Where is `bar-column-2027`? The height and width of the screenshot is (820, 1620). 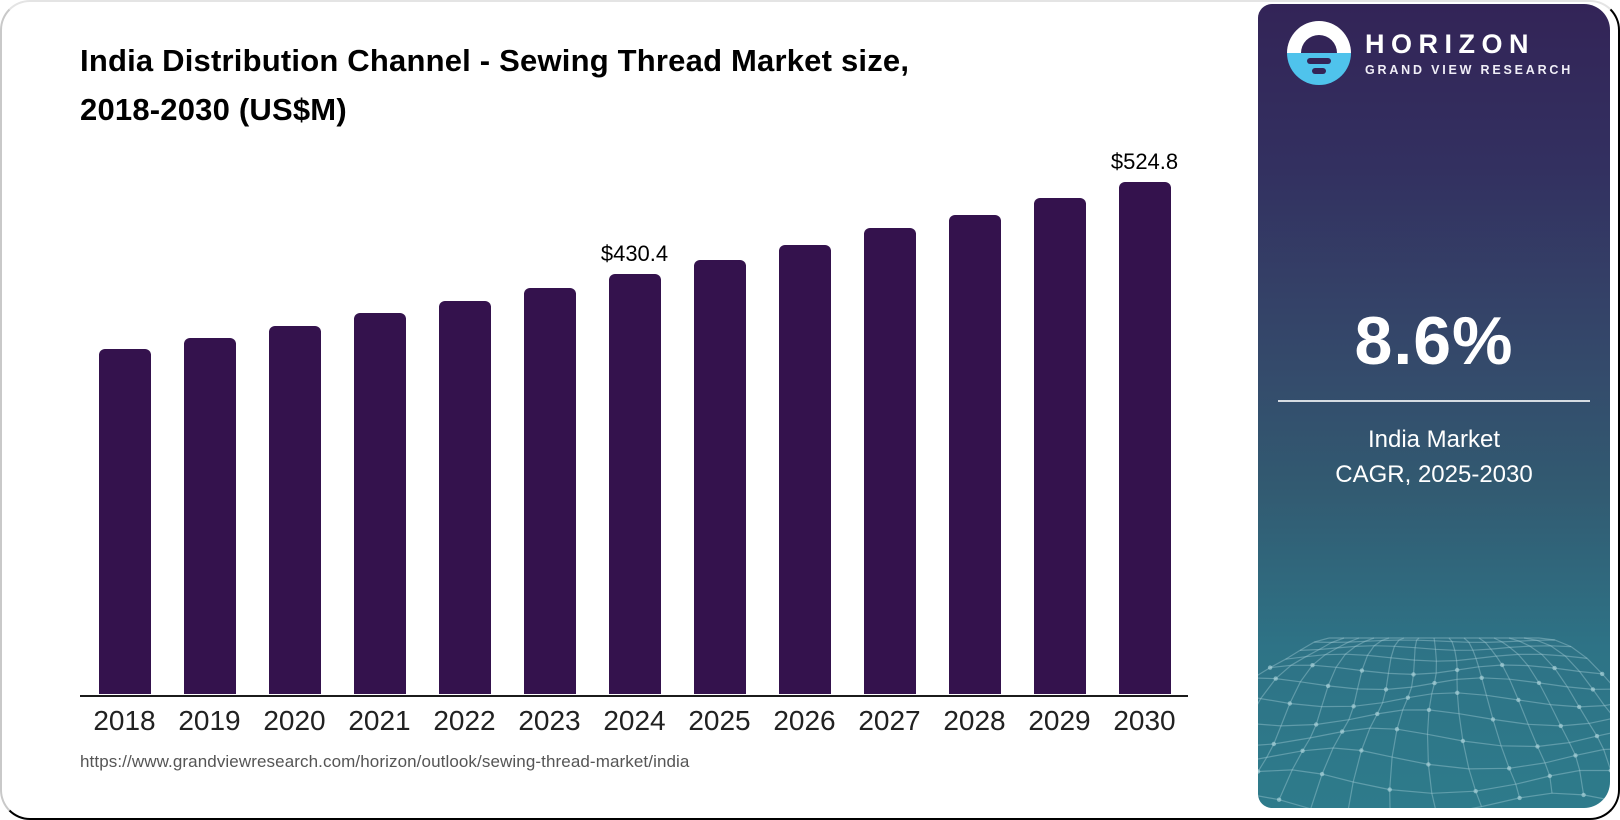 bar-column-2027 is located at coordinates (889, 444).